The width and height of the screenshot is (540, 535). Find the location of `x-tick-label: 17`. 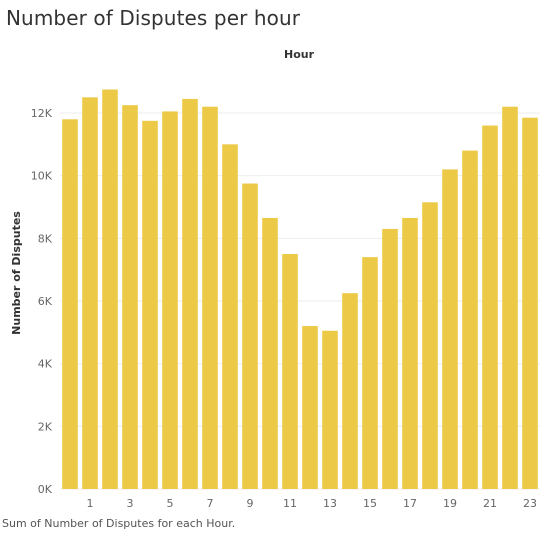

x-tick-label: 17 is located at coordinates (410, 503).